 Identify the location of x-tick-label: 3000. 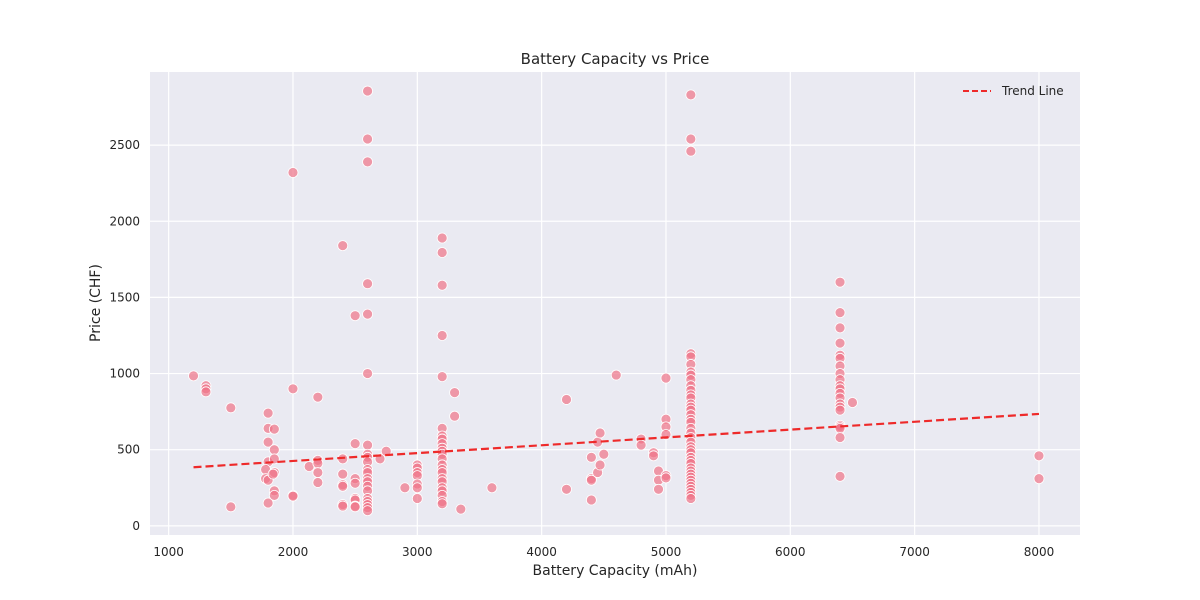
(417, 552).